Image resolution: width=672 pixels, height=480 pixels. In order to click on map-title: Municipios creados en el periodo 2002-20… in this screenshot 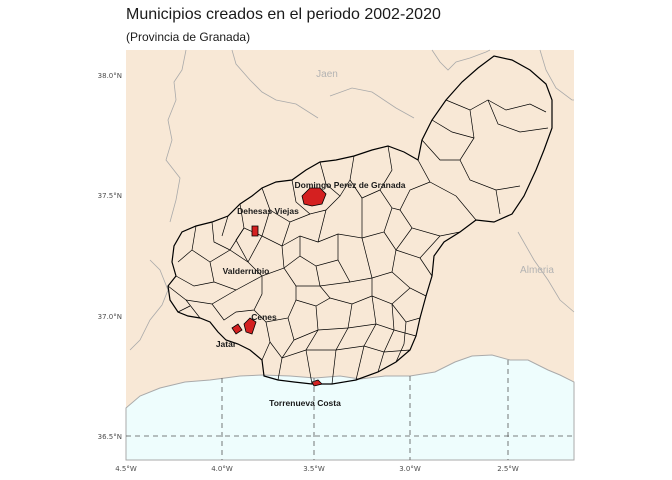, I will do `click(283, 14)`.